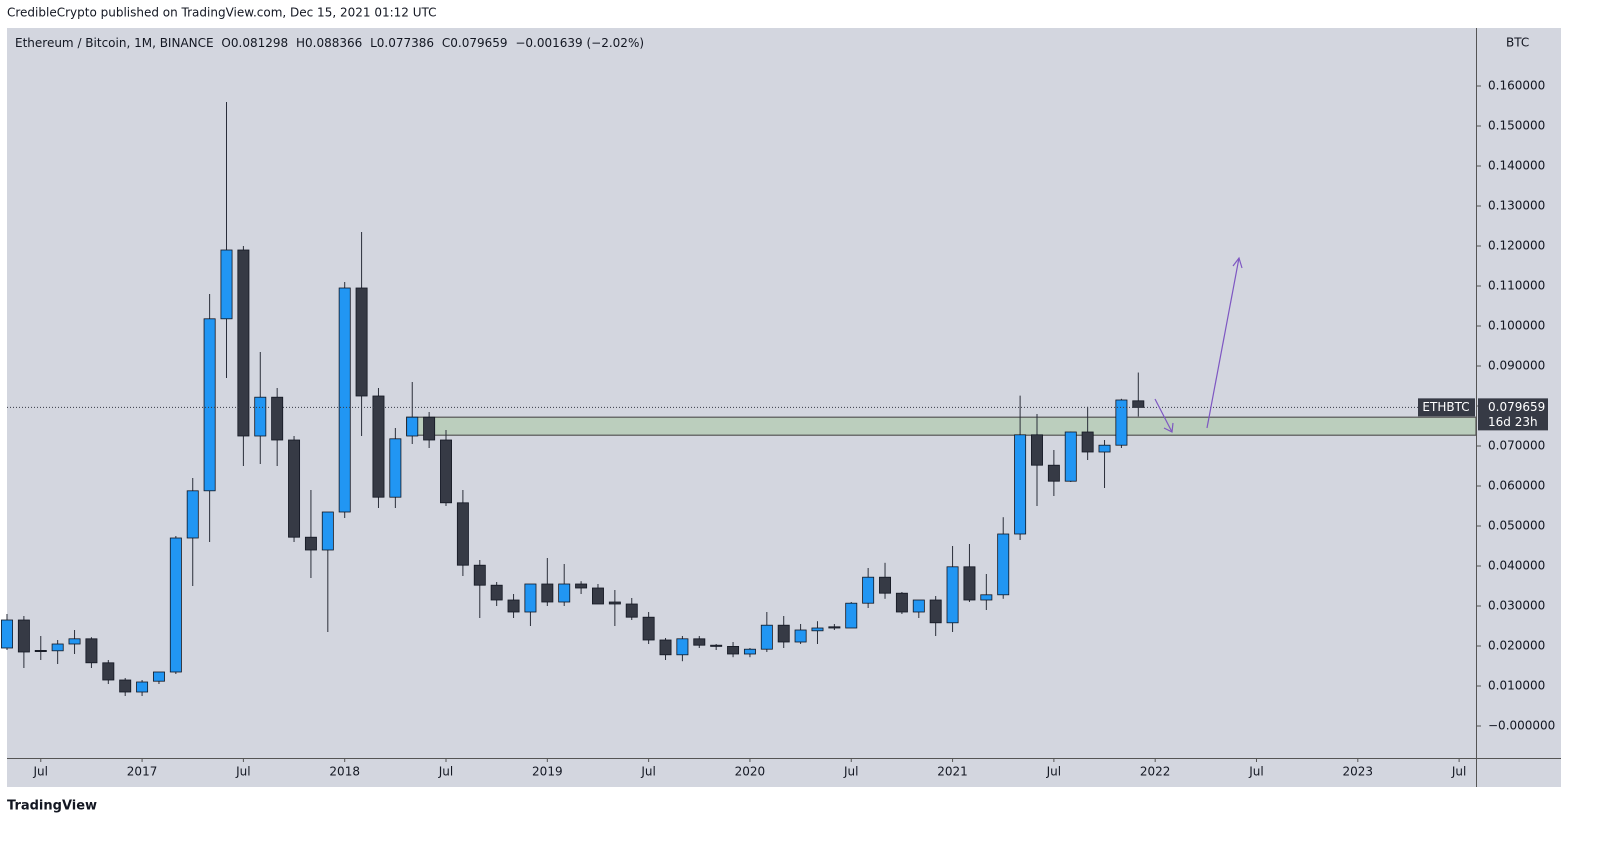 The height and width of the screenshot is (841, 1603). Describe the element at coordinates (1516, 206) in the screenshot. I see `y-tick-label: 0.130000` at that location.